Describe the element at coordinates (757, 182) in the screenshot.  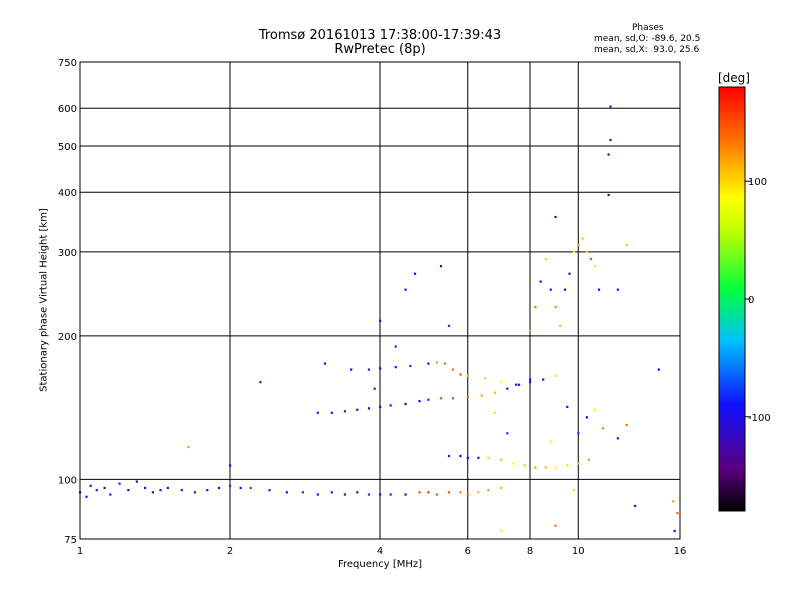
I see `colorbar-tick-label: 100` at that location.